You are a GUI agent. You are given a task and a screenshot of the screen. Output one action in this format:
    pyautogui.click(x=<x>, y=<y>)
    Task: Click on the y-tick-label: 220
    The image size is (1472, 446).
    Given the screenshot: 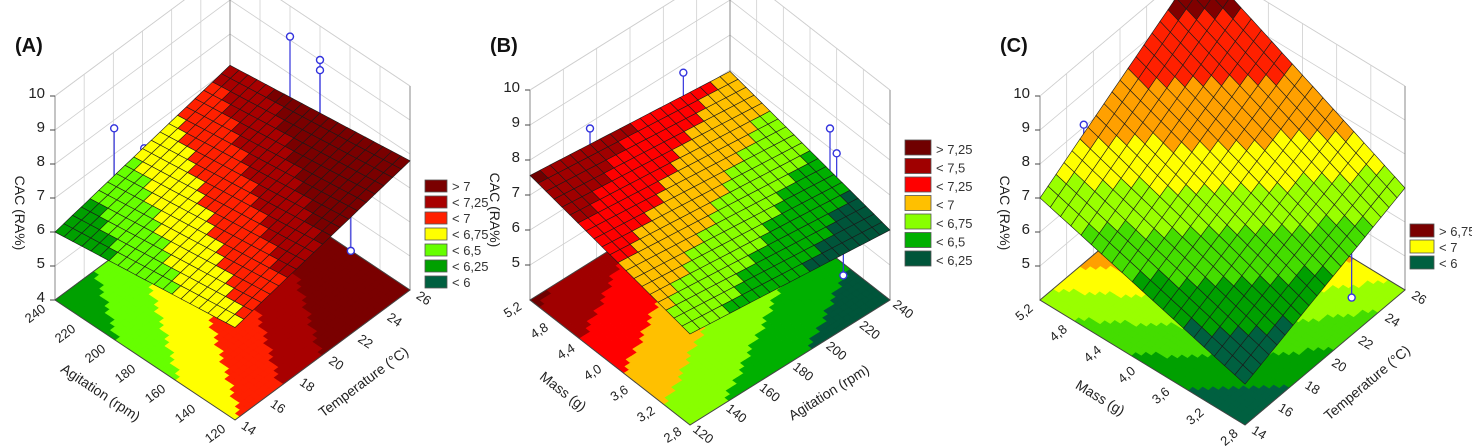 What is the action you would take?
    pyautogui.click(x=870, y=329)
    